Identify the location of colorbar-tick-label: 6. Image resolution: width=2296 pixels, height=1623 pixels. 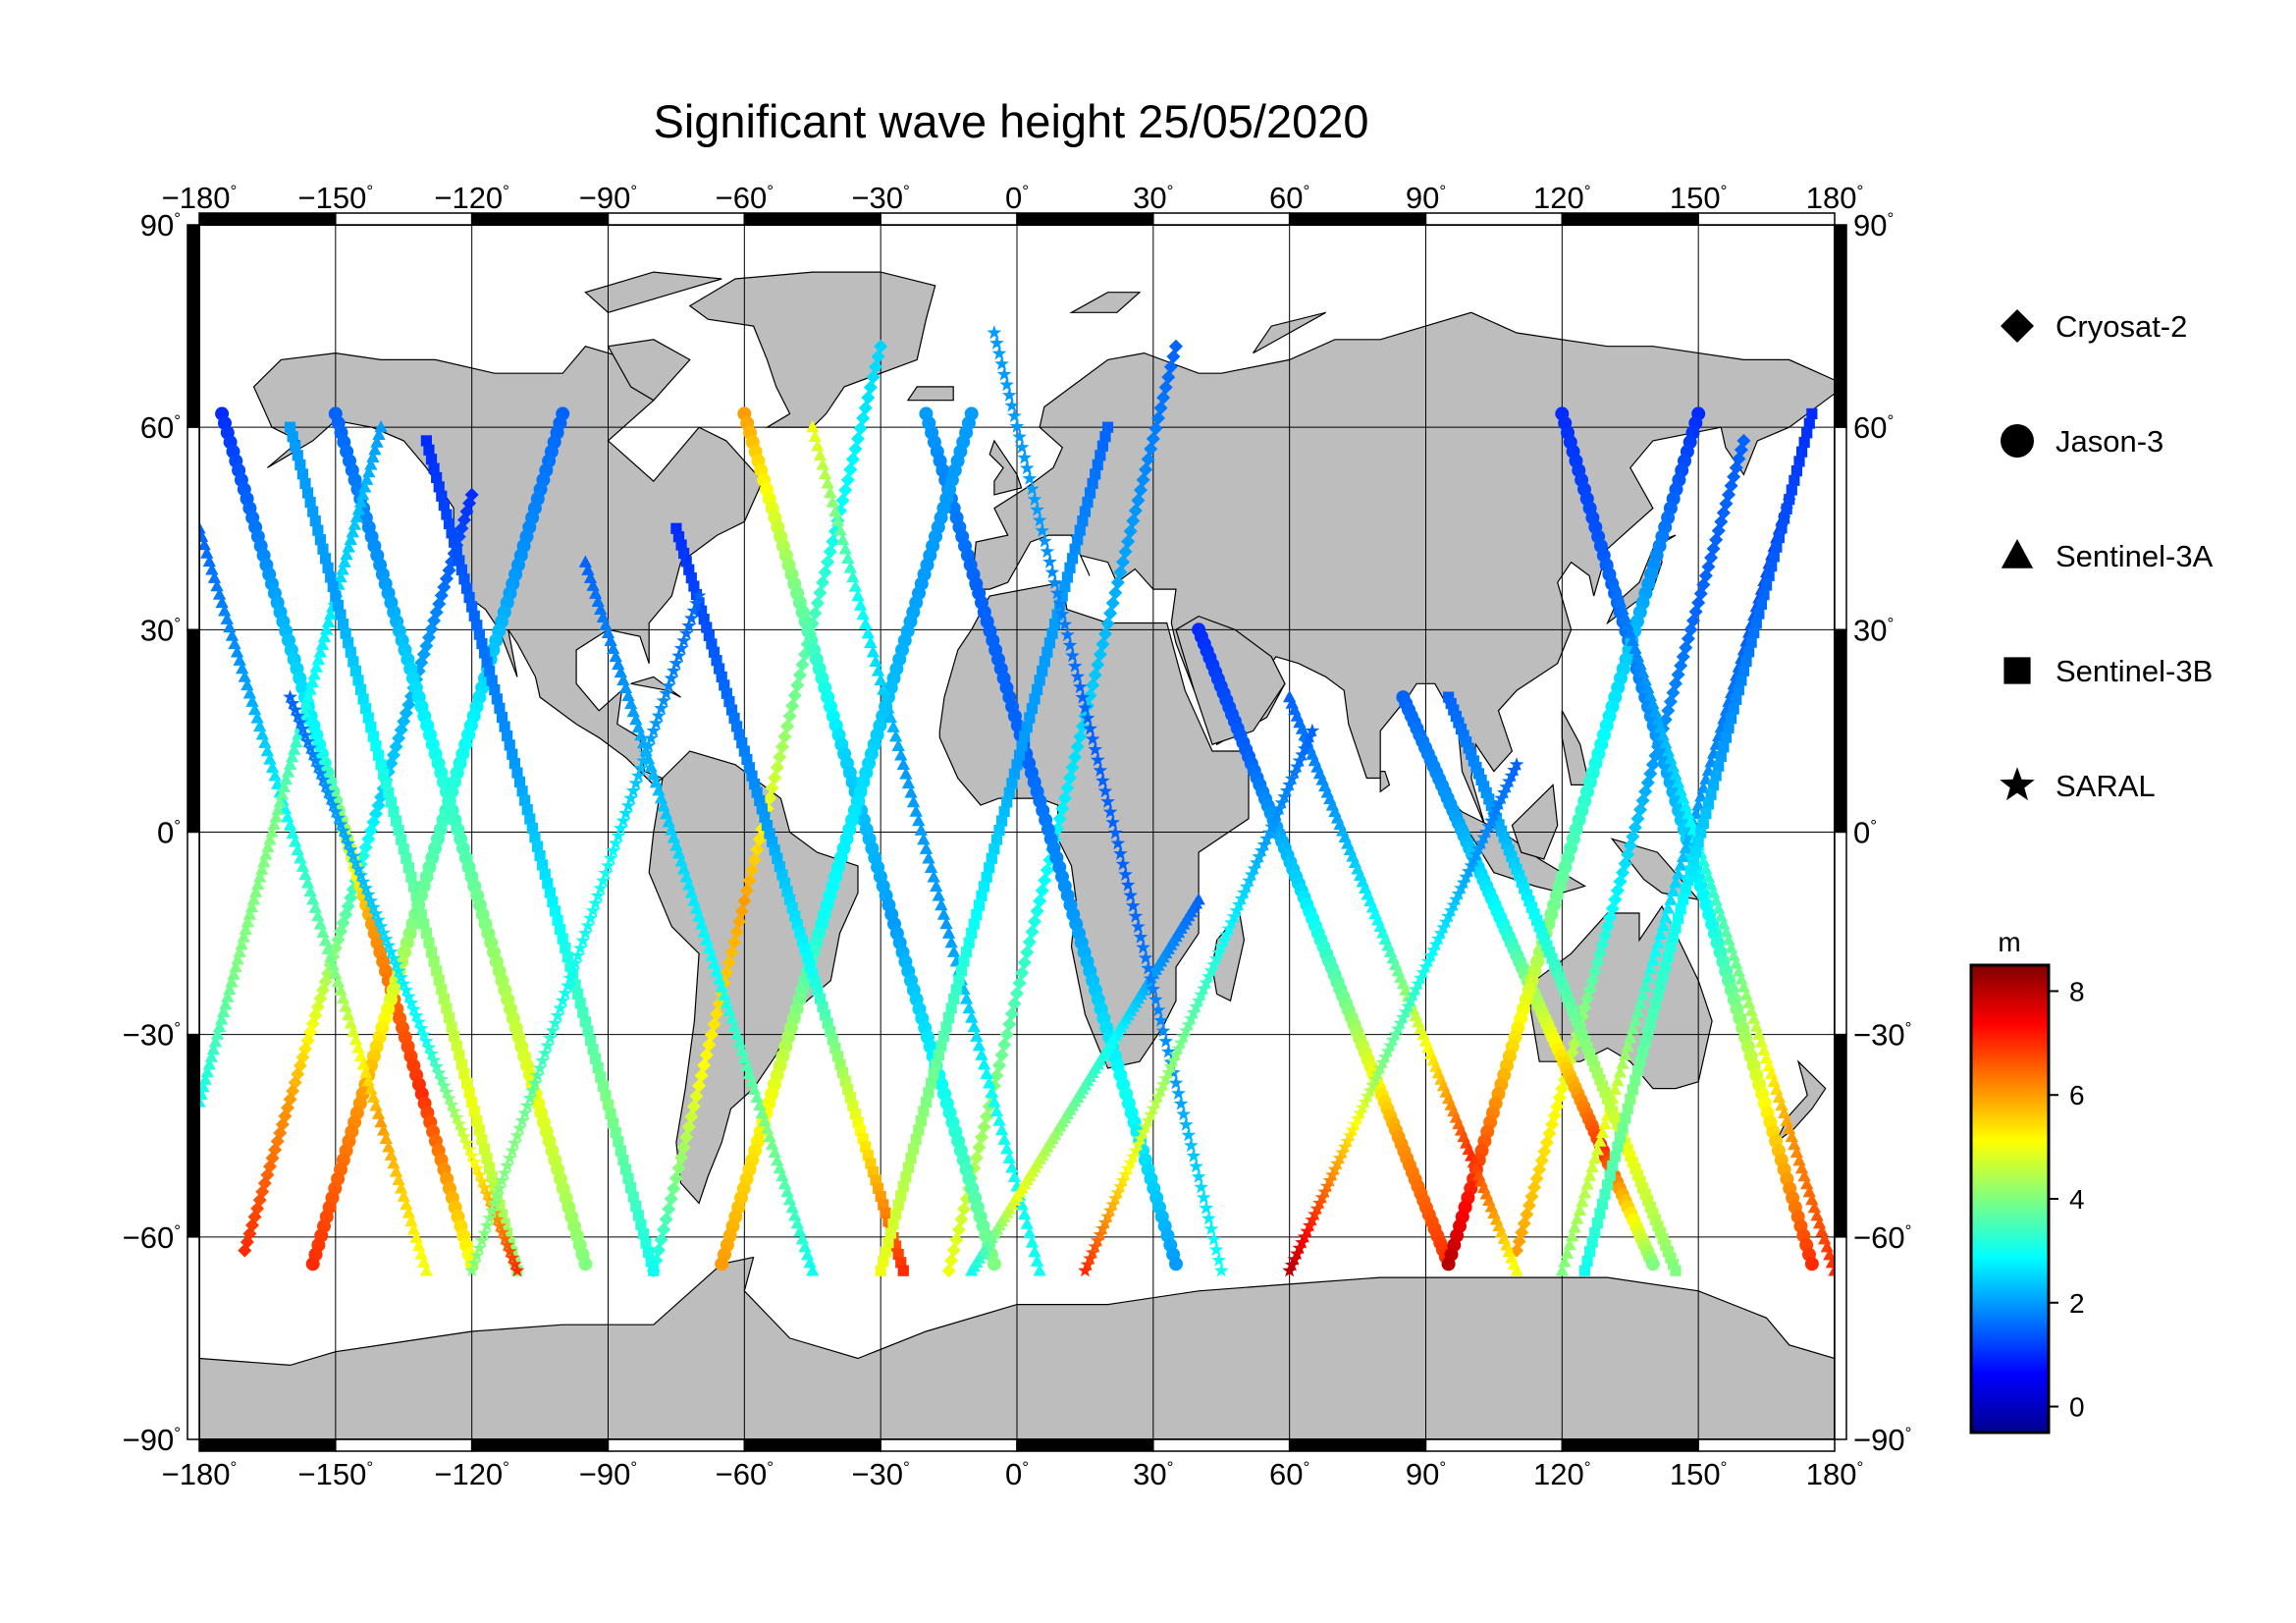
(2077, 1095).